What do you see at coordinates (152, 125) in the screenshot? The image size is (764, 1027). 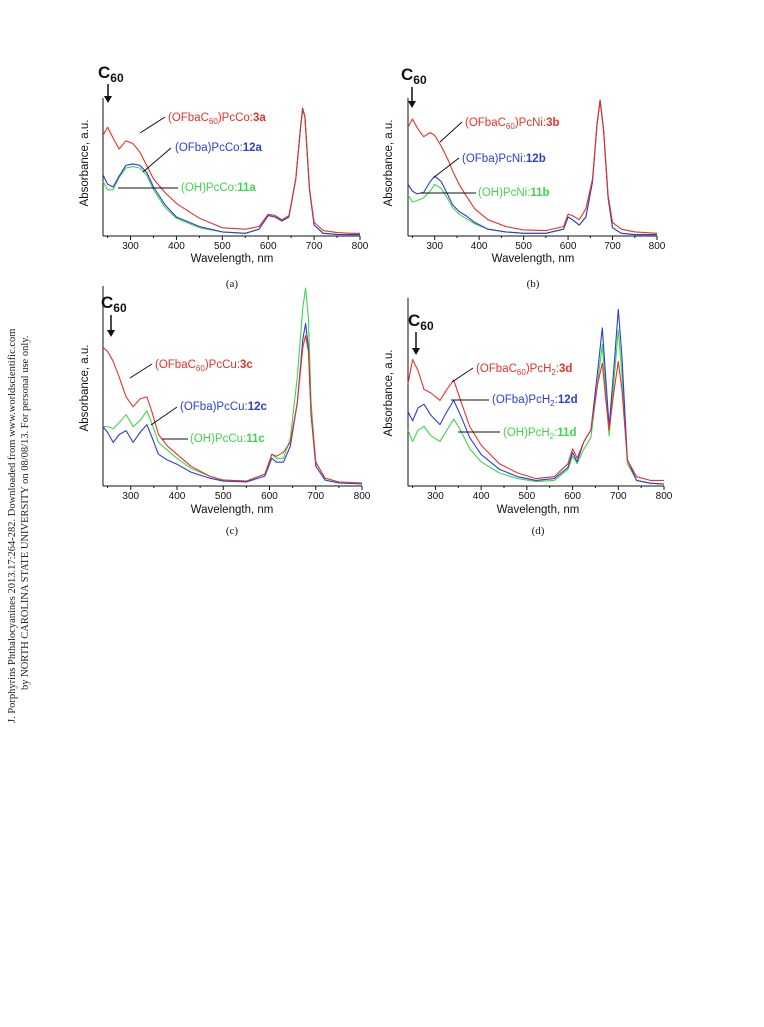 I see `leader-line-3a` at bounding box center [152, 125].